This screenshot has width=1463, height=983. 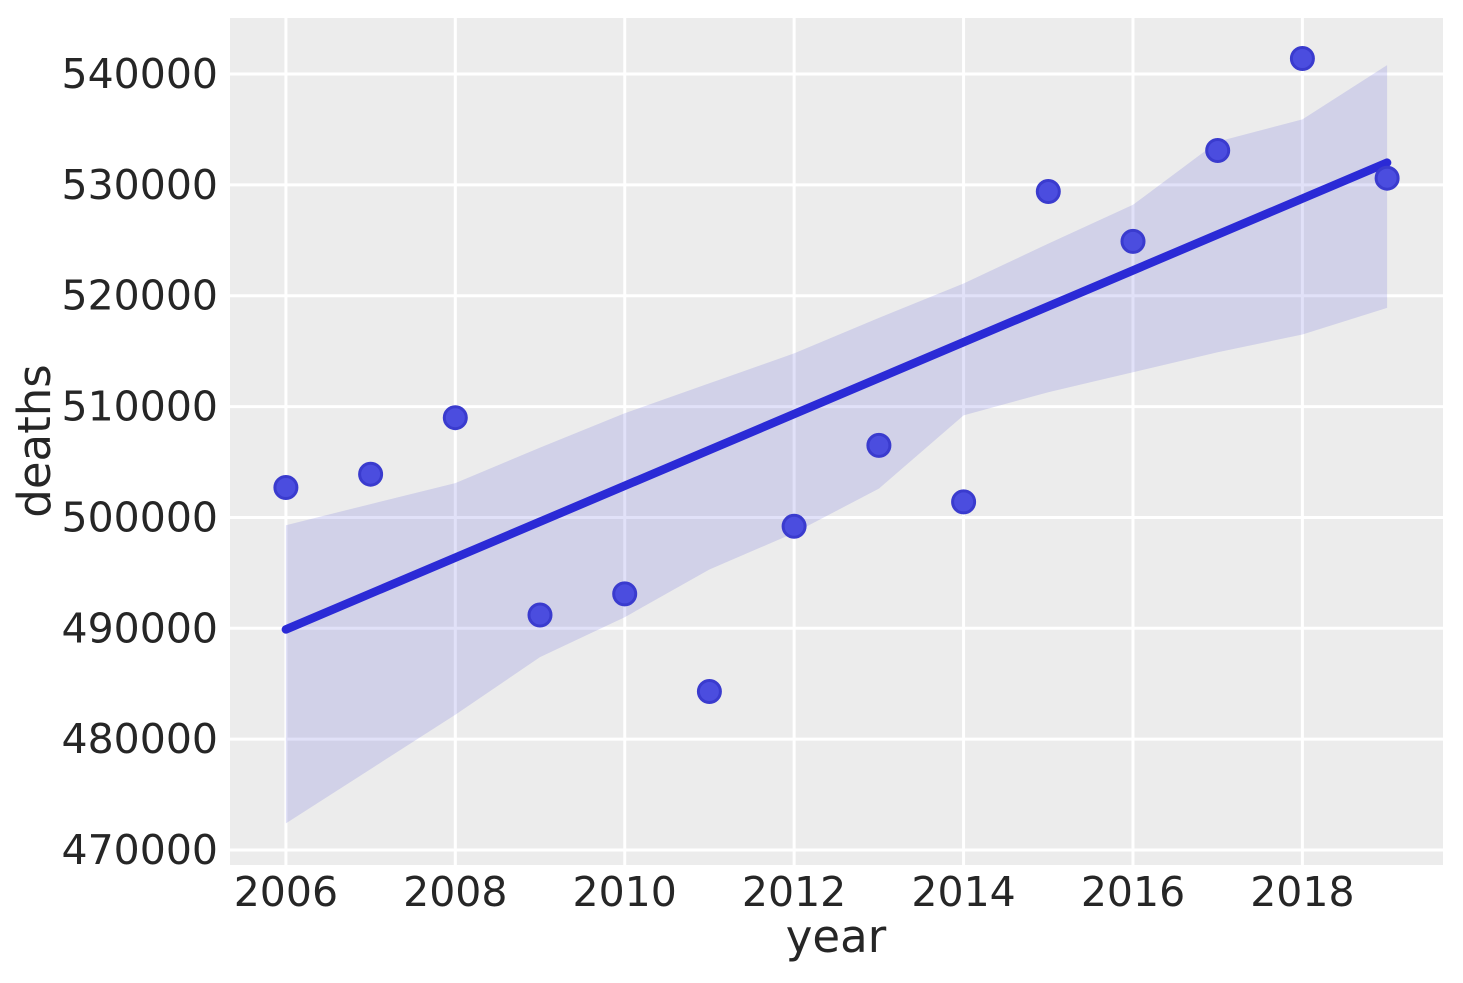 What do you see at coordinates (963, 892) in the screenshot?
I see `x-tick-label: 2014` at bounding box center [963, 892].